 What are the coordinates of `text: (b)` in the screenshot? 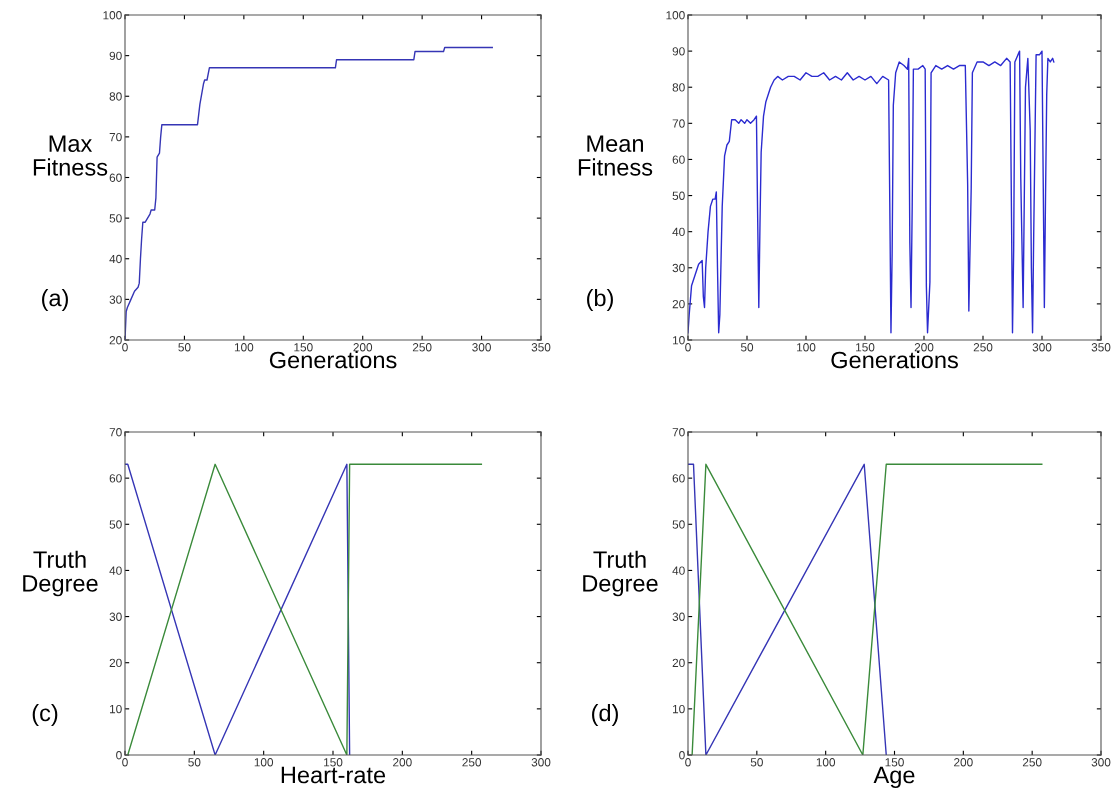 It's located at (600, 300).